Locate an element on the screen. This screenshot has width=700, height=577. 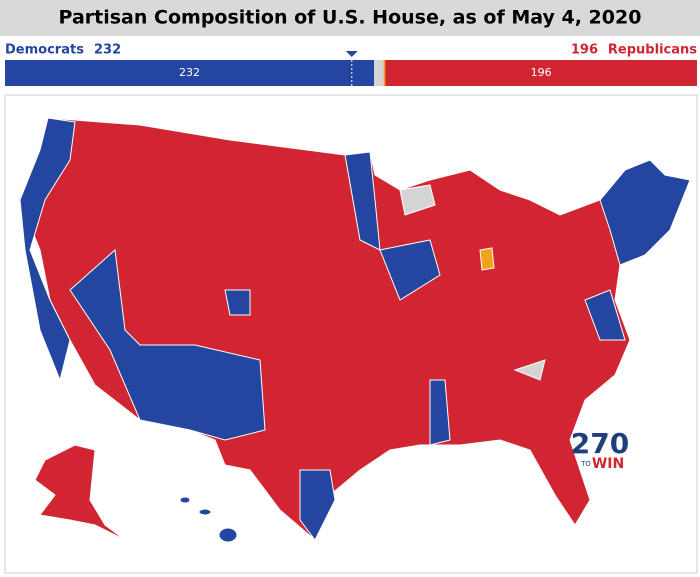
dem-seats: 232 is located at coordinates (107, 50).